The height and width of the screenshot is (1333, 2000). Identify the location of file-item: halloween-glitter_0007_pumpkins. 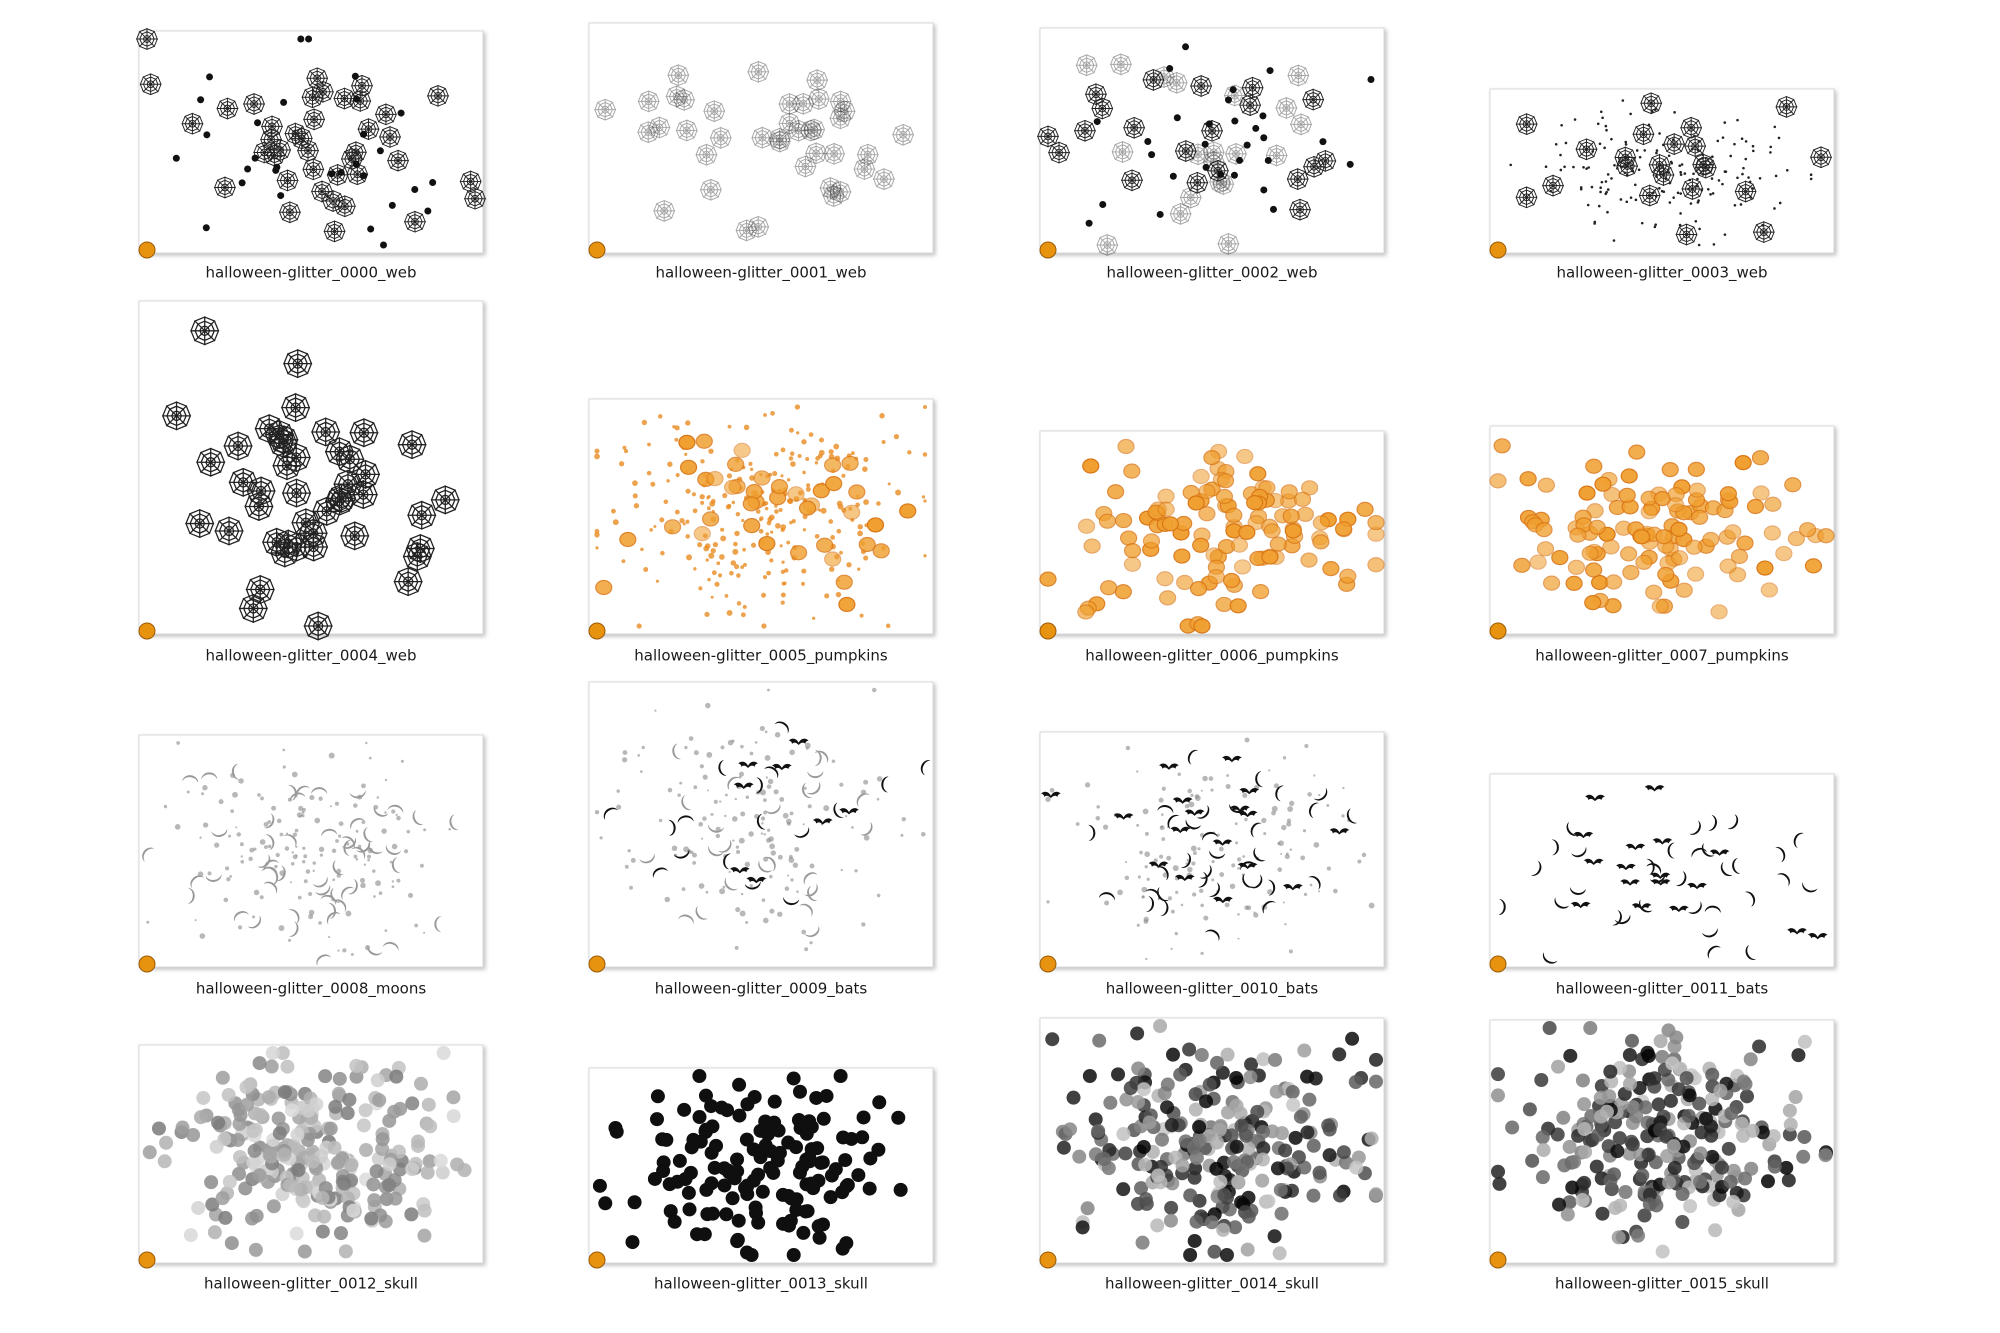
(1662, 545).